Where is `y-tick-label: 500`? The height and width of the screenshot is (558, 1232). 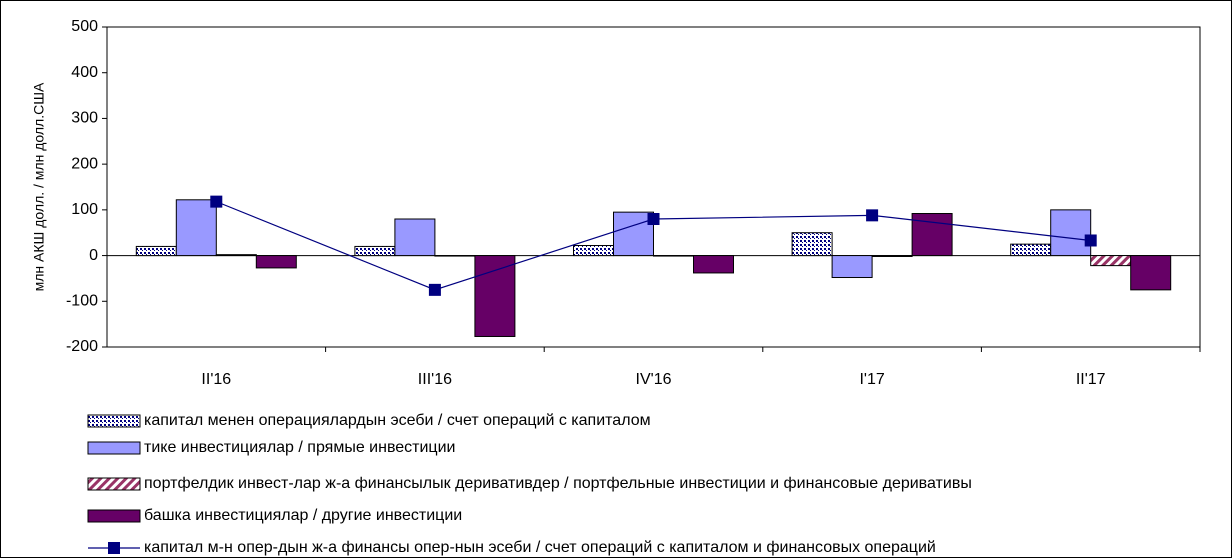
y-tick-label: 500 is located at coordinates (84, 26).